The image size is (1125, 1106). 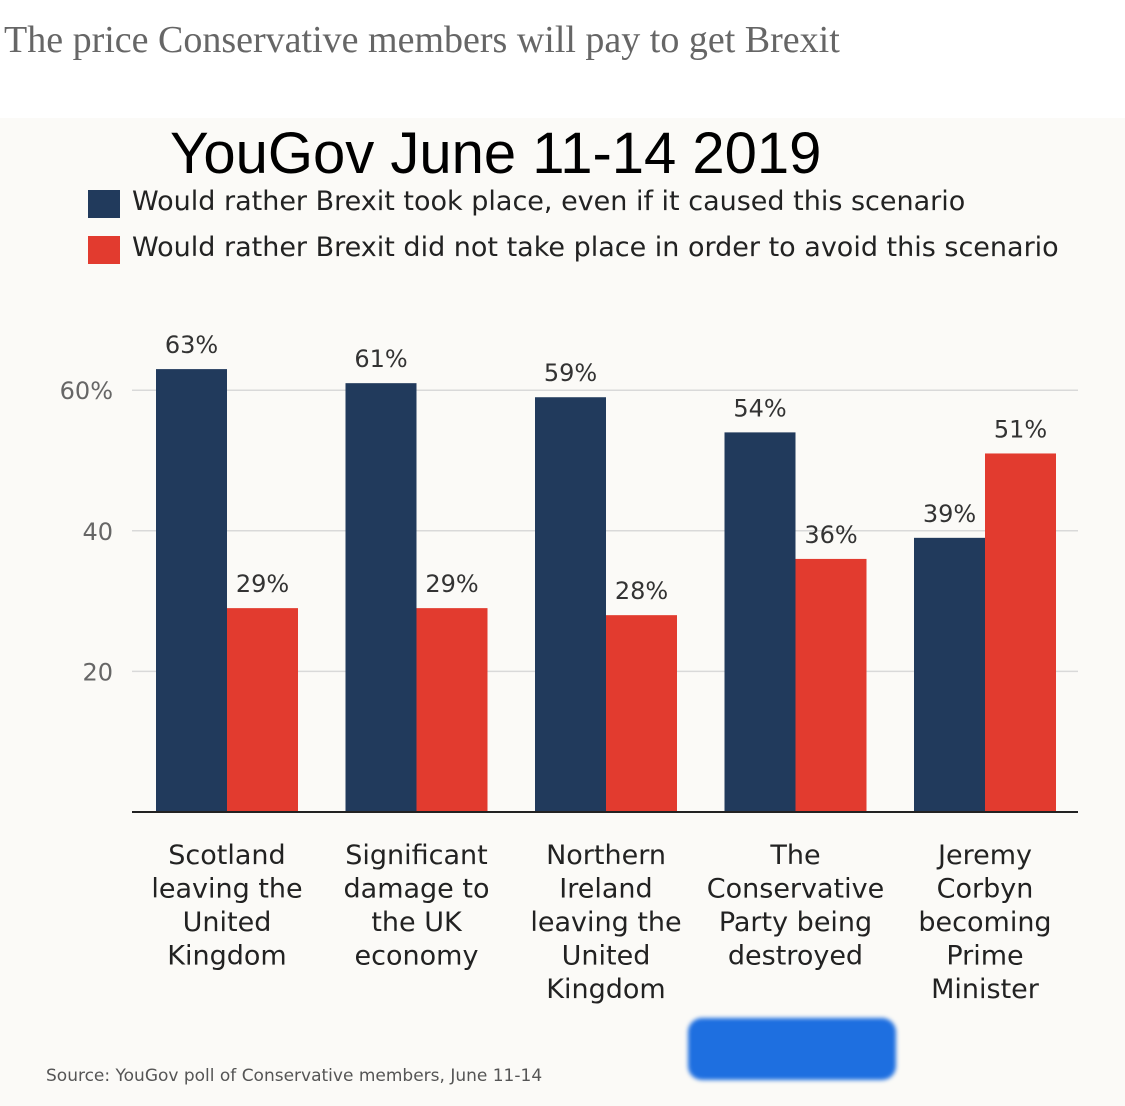 I want to click on y-tick-label: 60%, so click(x=86, y=391).